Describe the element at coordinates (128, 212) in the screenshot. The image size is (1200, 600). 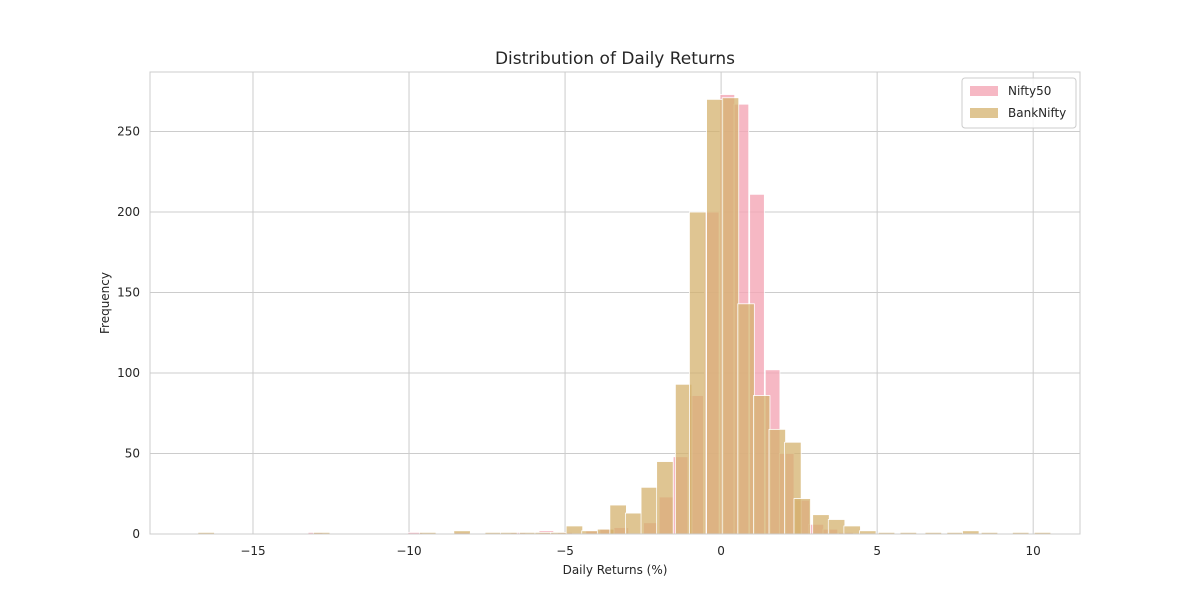
I see `y-tick-label: 200` at that location.